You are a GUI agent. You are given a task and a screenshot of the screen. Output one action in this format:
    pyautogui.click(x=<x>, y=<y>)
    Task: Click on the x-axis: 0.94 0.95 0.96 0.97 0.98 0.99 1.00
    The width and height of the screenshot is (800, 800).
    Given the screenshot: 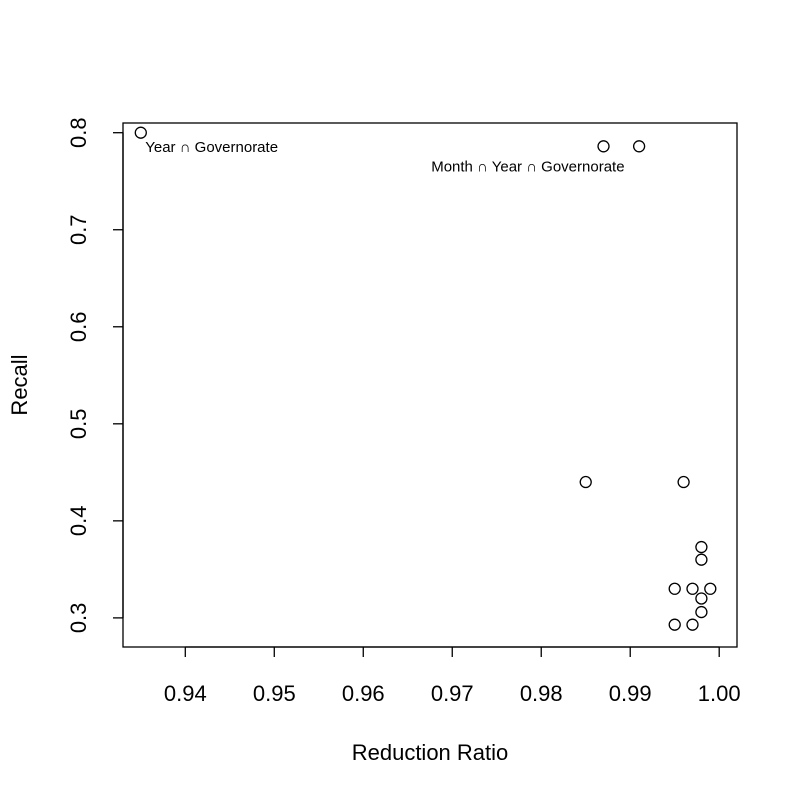 What is the action you would take?
    pyautogui.click(x=452, y=676)
    